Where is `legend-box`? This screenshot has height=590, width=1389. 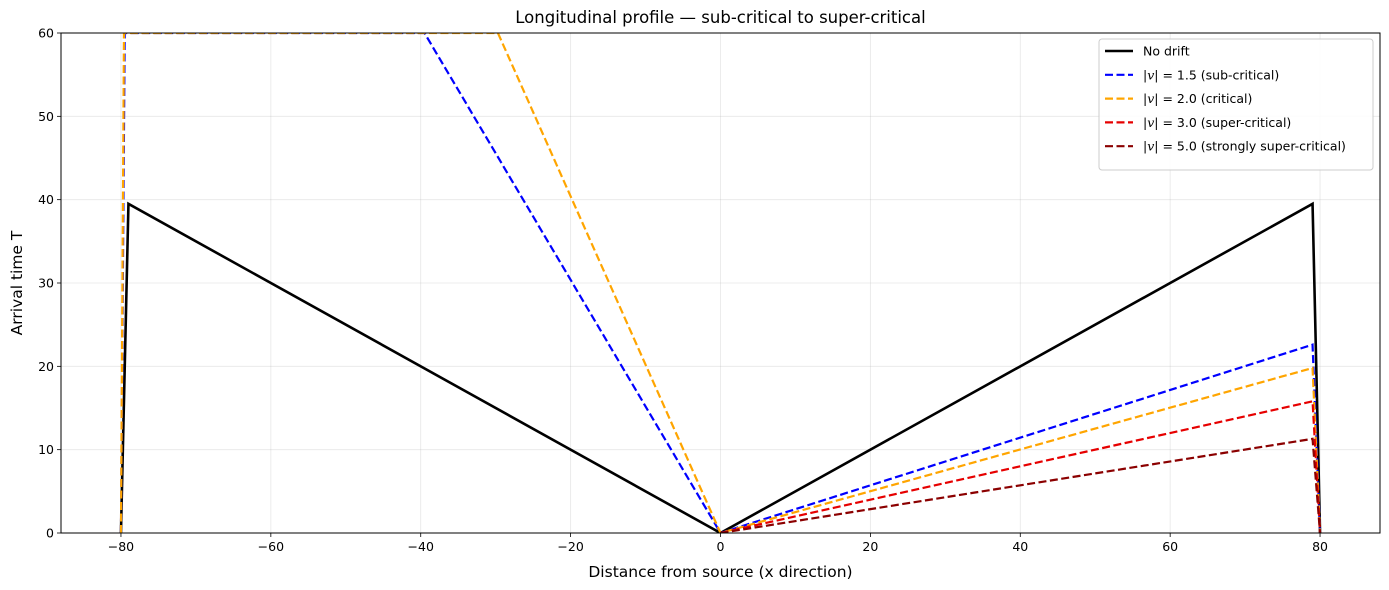
legend-box is located at coordinates (1236, 104).